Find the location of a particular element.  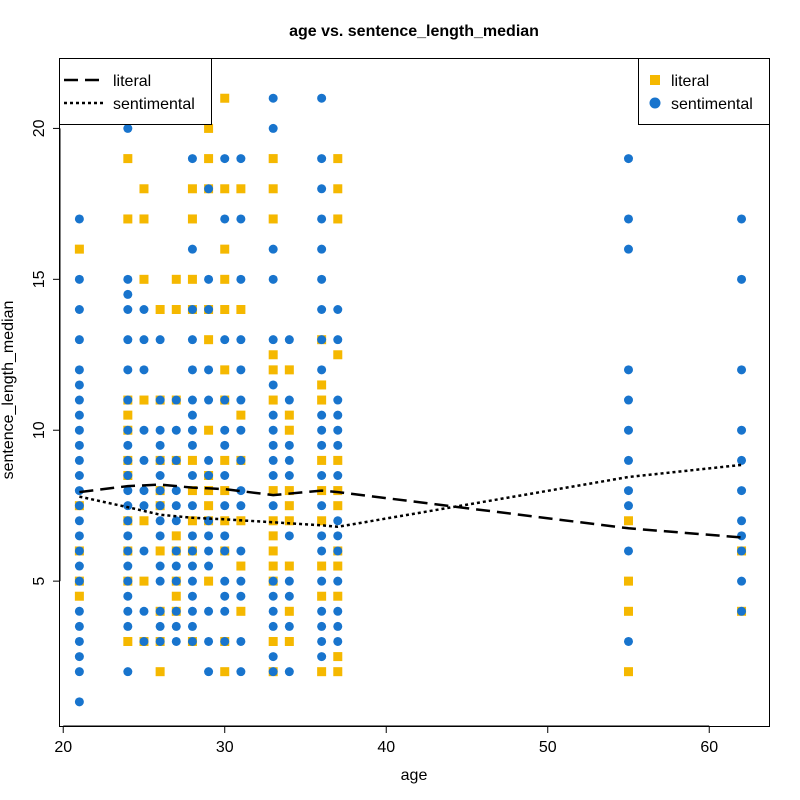

y-tick-label: 10 is located at coordinates (39, 430).